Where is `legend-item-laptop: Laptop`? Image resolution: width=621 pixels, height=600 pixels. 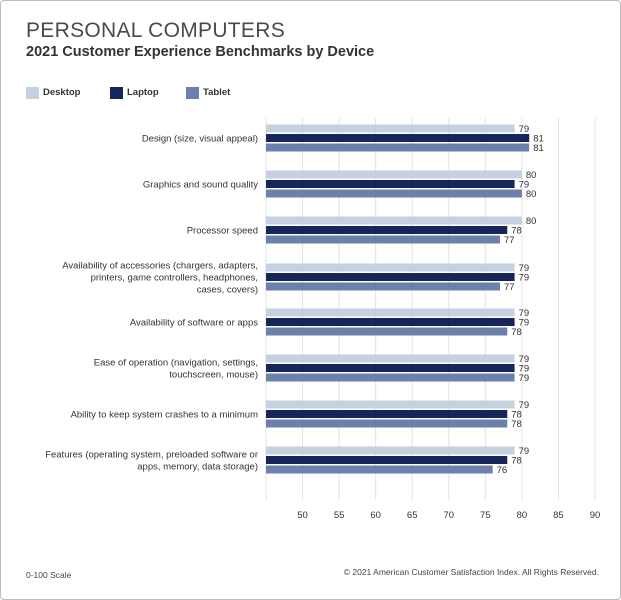 legend-item-laptop: Laptop is located at coordinates (134, 93).